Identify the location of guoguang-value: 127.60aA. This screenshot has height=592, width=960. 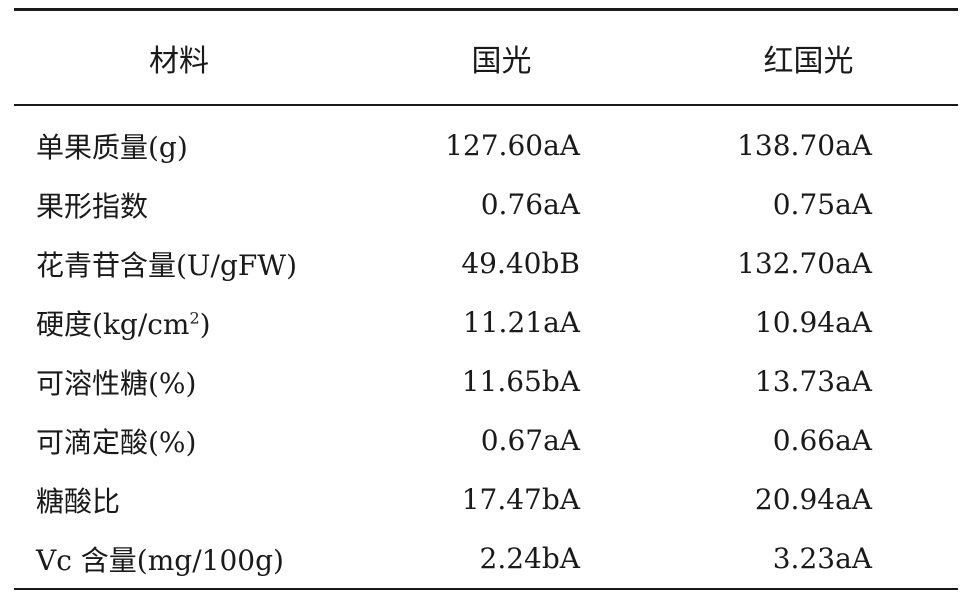
(512, 145).